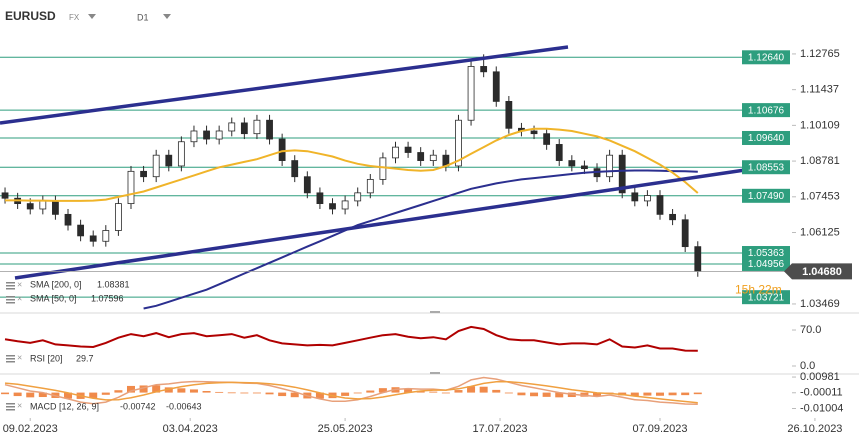 The image size is (859, 439). What do you see at coordinates (822, 272) in the screenshot?
I see `last-price-label: 1.04680` at bounding box center [822, 272].